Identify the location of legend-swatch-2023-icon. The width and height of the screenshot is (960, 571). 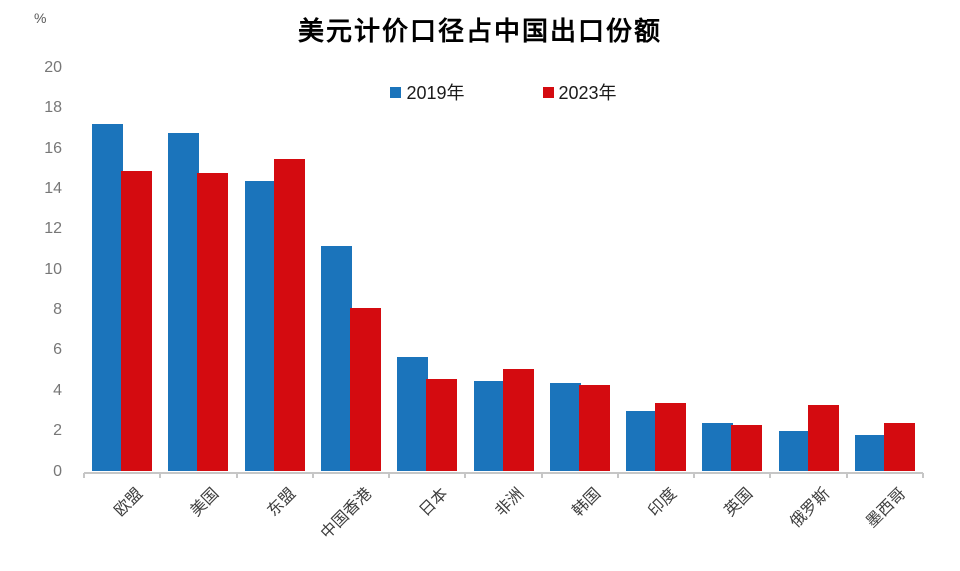
(548, 92).